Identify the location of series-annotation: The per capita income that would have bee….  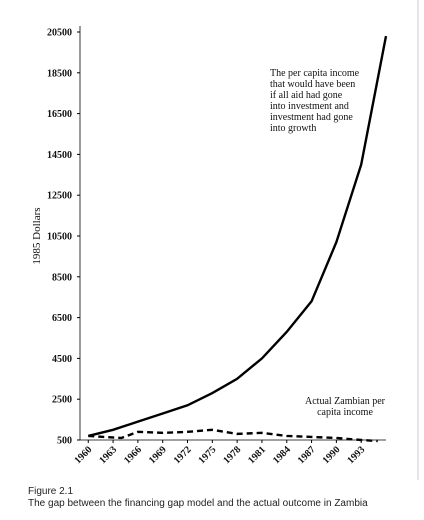
(315, 101).